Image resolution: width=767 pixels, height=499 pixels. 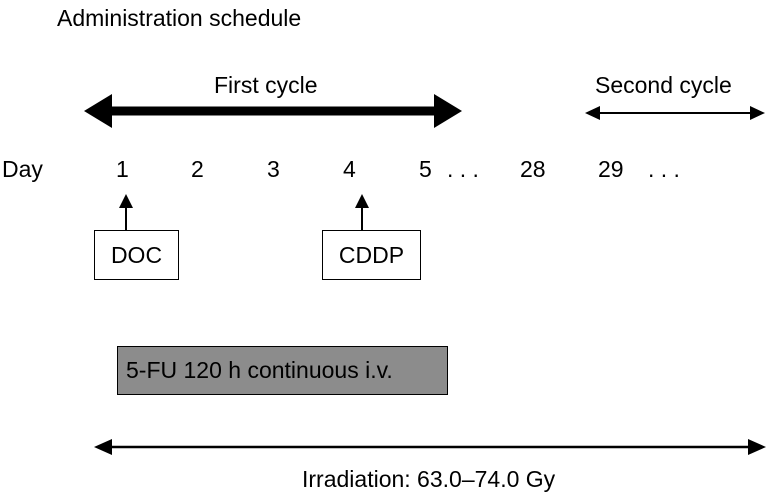 I want to click on cddp-box: CDDP, so click(x=371, y=255).